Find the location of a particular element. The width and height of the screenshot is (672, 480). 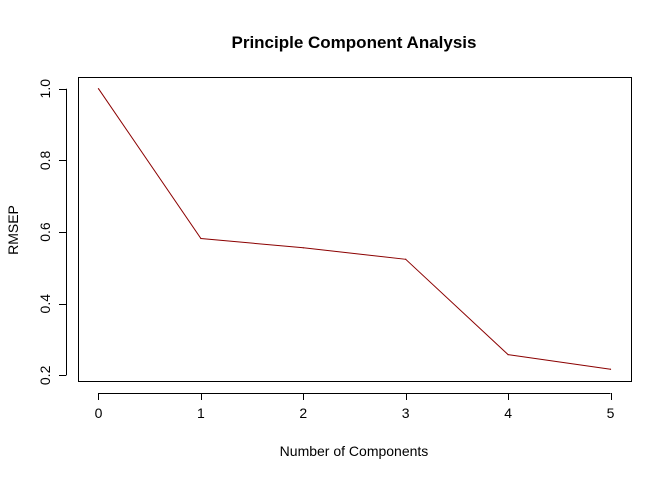

y-axis: 0.2 0.4 0.6 0.8 1.0 is located at coordinates (52, 232).